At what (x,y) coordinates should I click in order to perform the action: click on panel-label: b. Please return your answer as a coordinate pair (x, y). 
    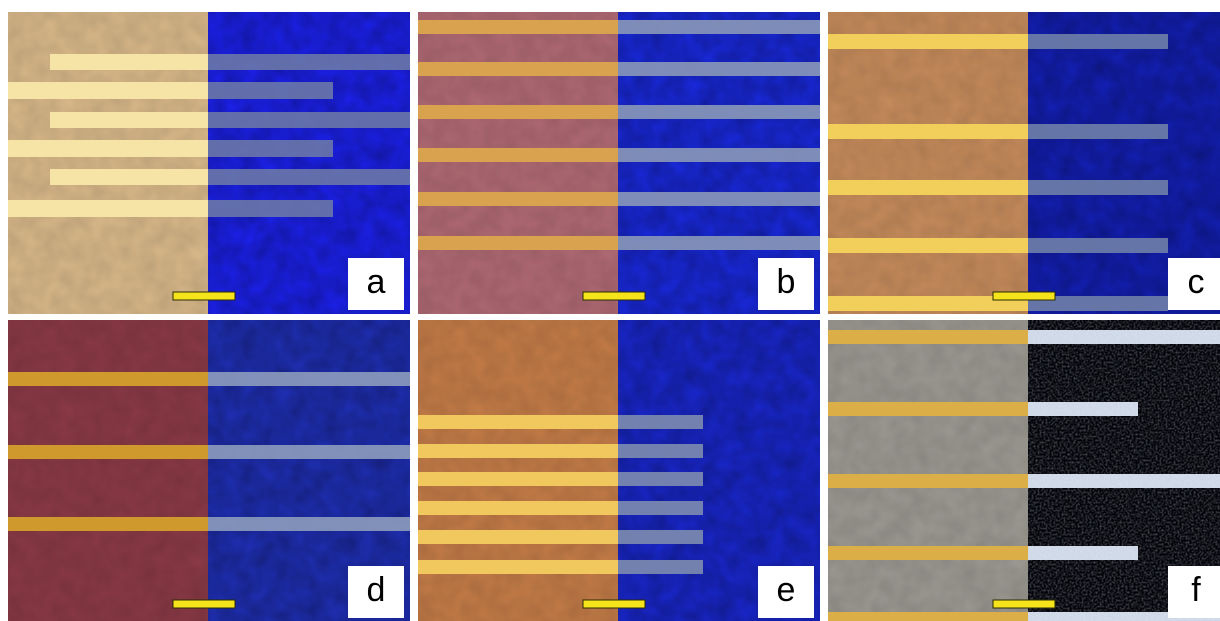
    Looking at the image, I should click on (786, 282).